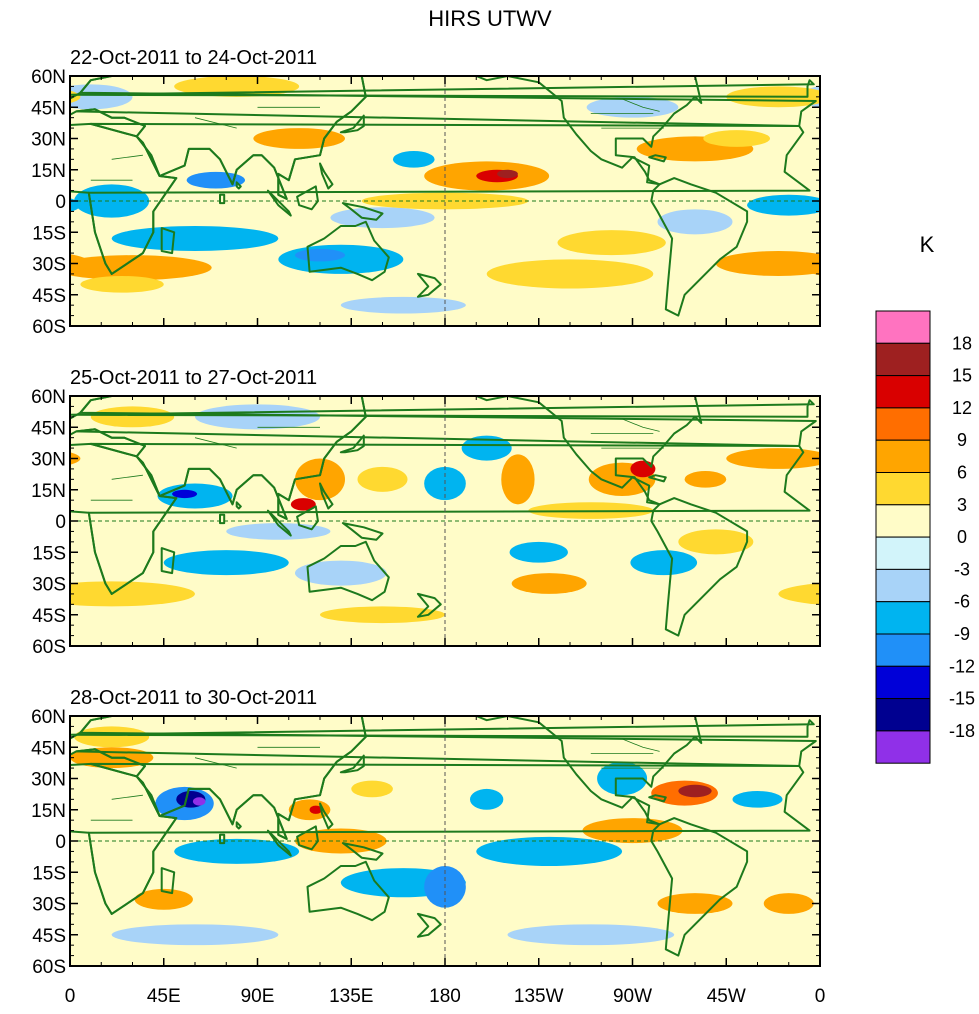 The height and width of the screenshot is (1014, 979). I want to click on lat-label: 60S, so click(49, 327).